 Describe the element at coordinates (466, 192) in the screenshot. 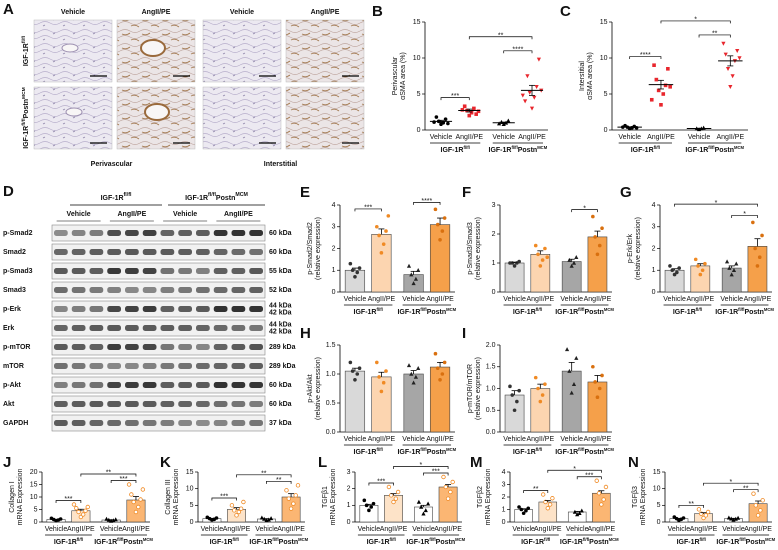

I see `panel-letter: F` at that location.